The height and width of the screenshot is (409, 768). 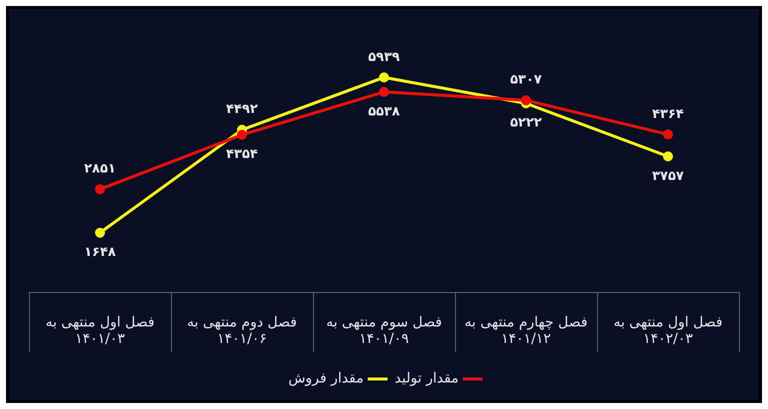 What do you see at coordinates (426, 378) in the screenshot?
I see `legend-label: مقدار تولید` at bounding box center [426, 378].